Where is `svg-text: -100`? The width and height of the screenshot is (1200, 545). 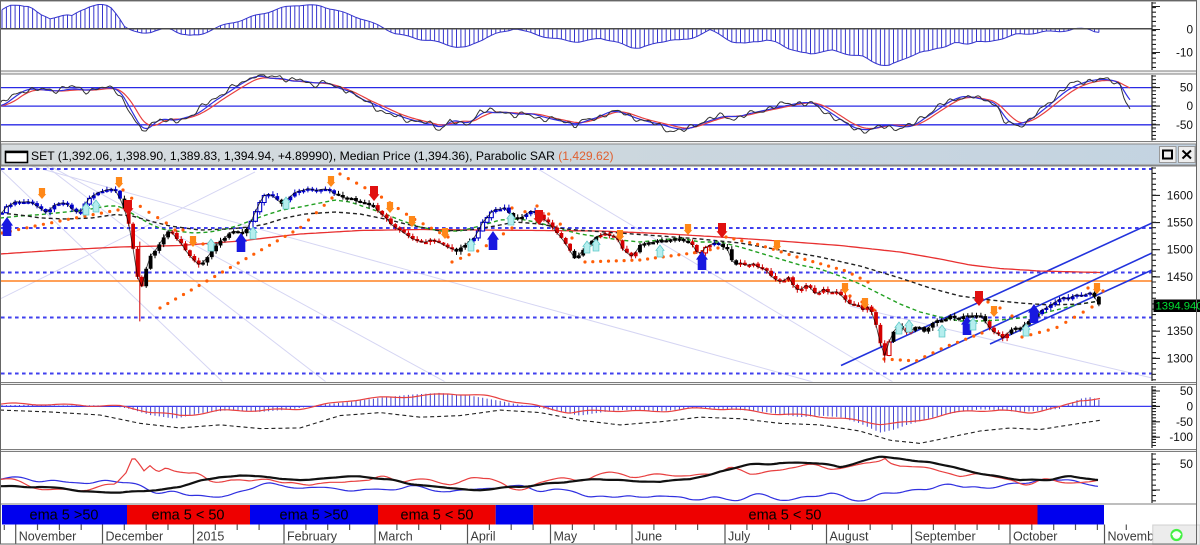 svg-text: -100 is located at coordinates (1181, 437).